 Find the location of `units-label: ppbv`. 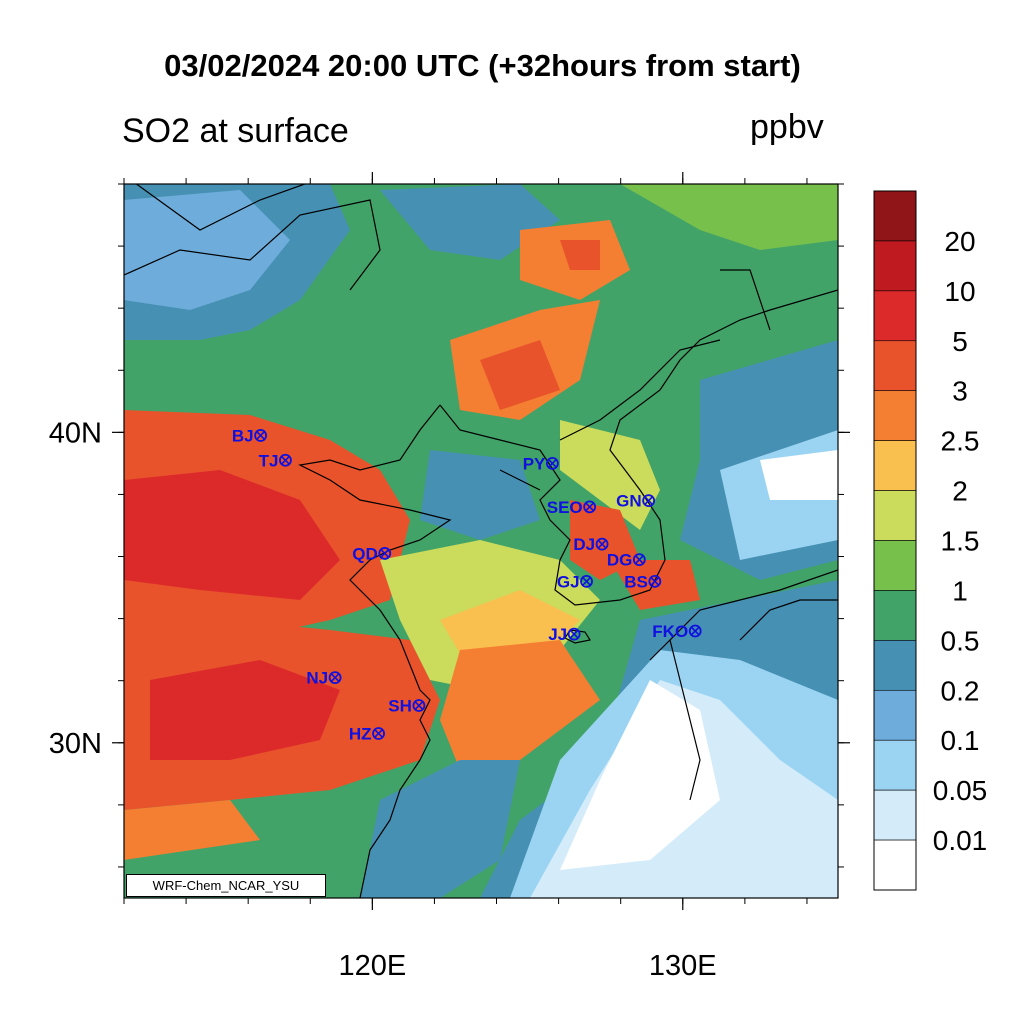

units-label: ppbv is located at coordinates (787, 127).